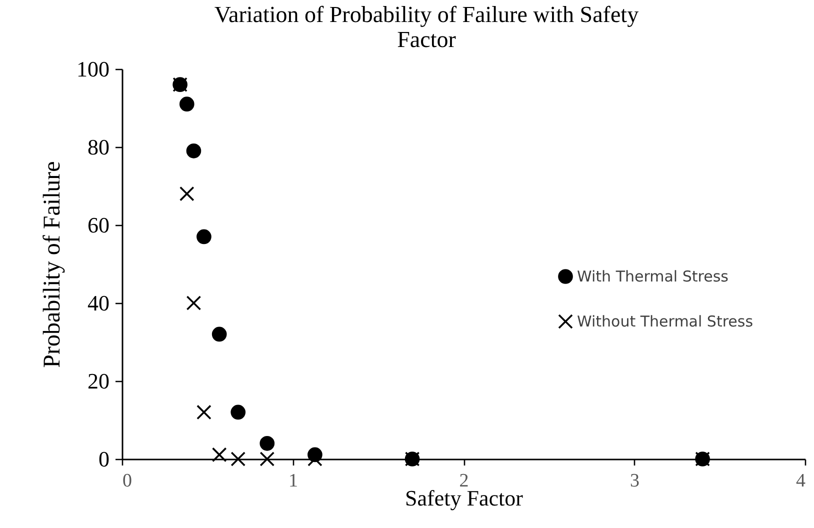 This screenshot has width=814, height=528. Describe the element at coordinates (127, 481) in the screenshot. I see `x-tick-label: 0` at that location.